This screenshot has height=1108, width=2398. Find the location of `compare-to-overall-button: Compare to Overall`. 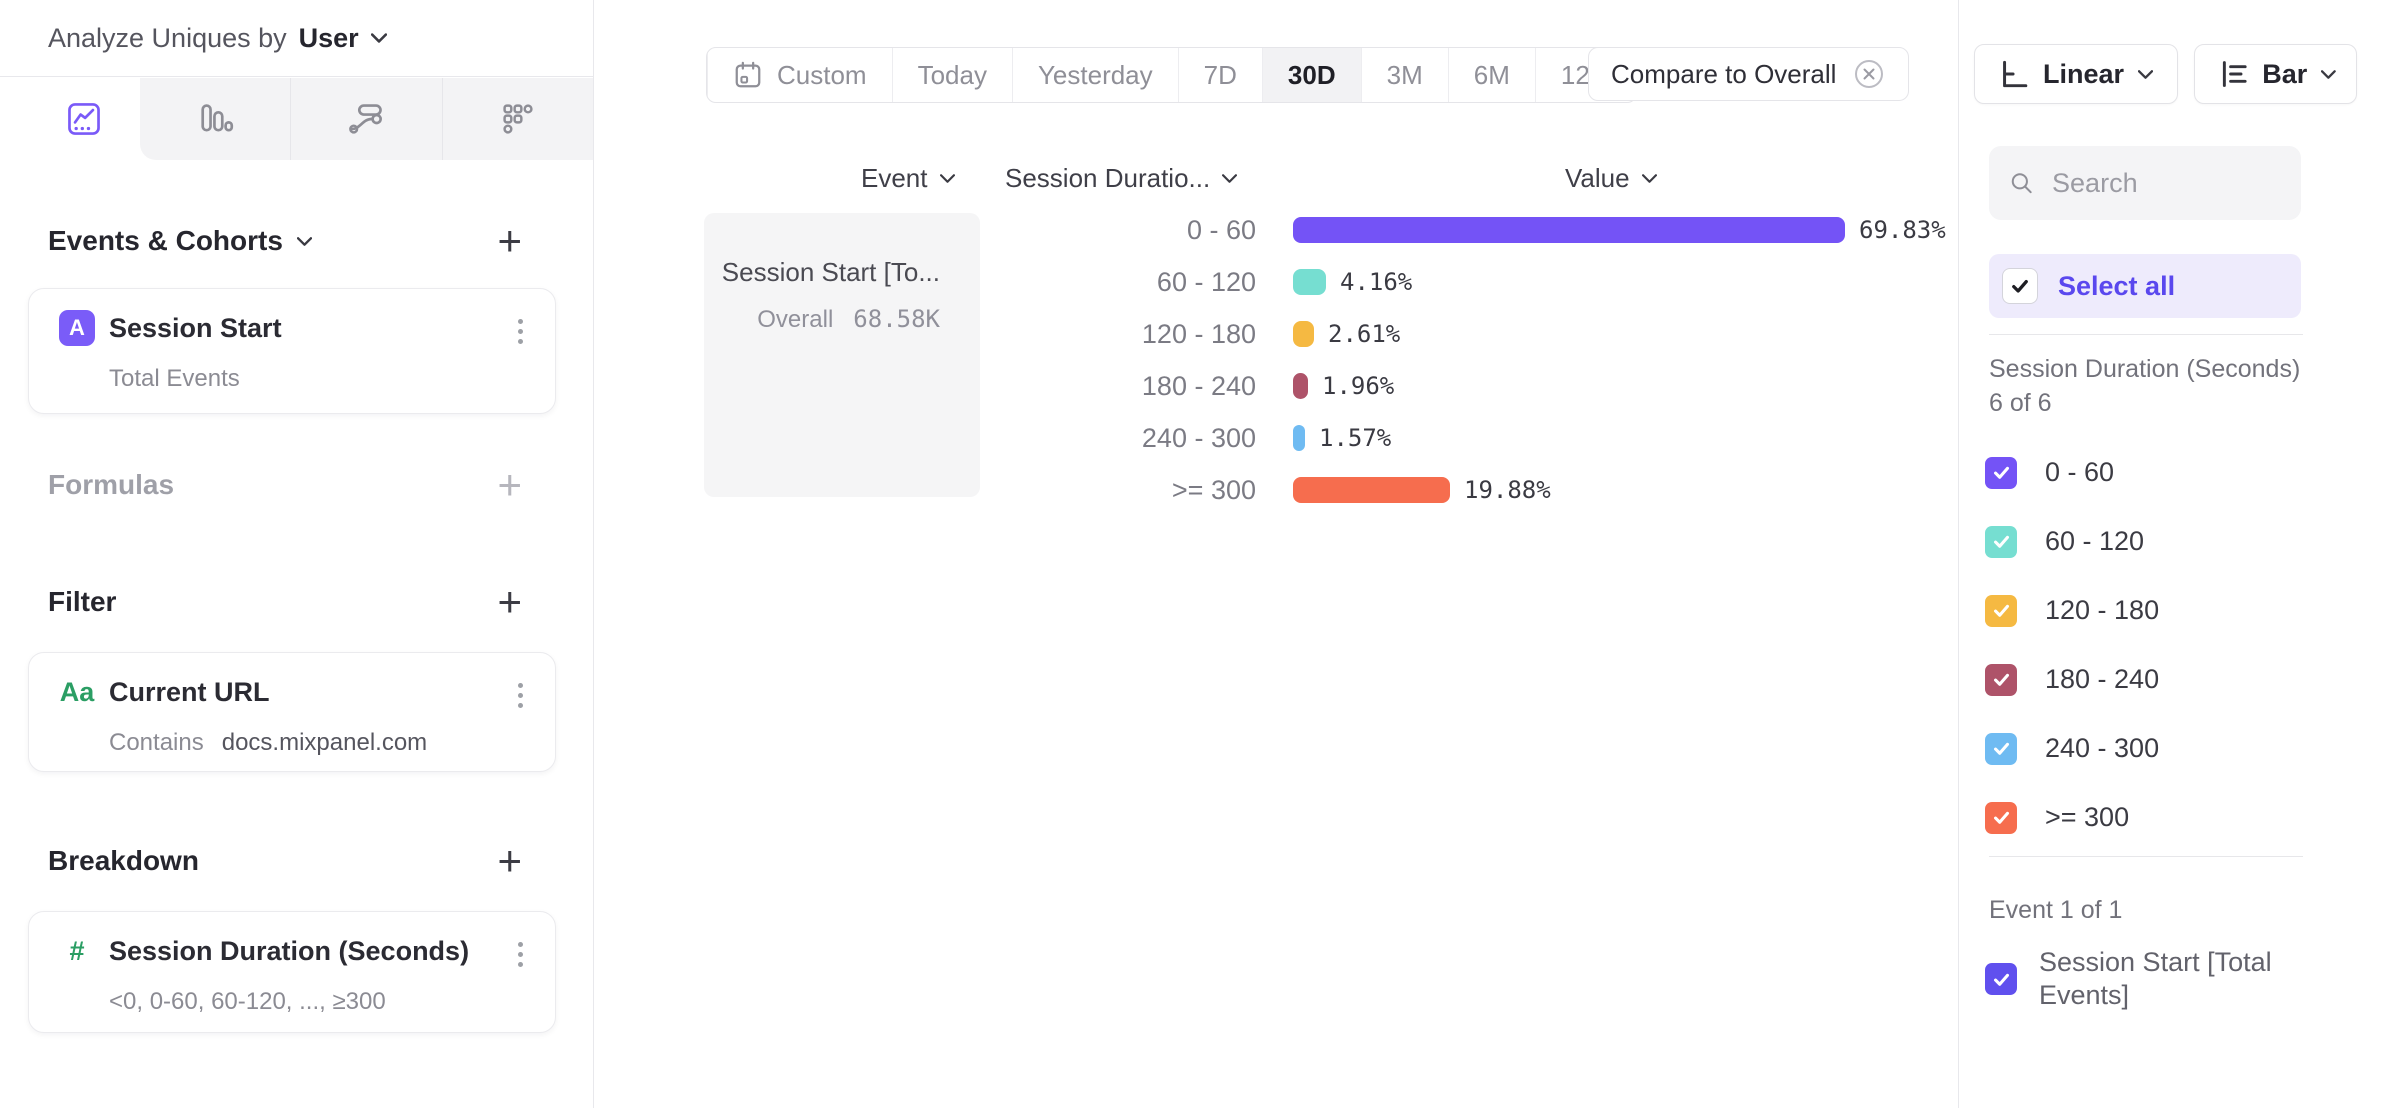

compare-to-overall-button: Compare to Overall is located at coordinates (1749, 74).